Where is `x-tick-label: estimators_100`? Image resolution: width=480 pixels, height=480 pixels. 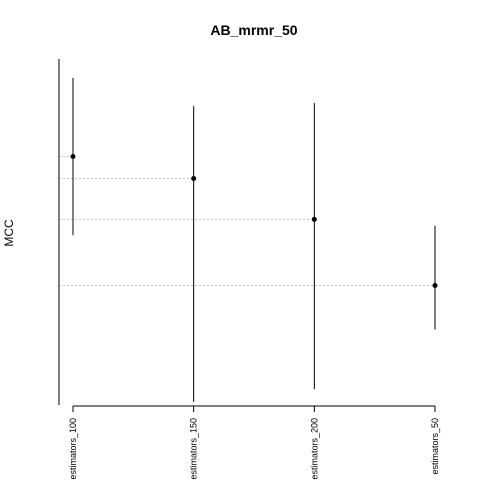 x-tick-label: estimators_100 is located at coordinates (73, 449).